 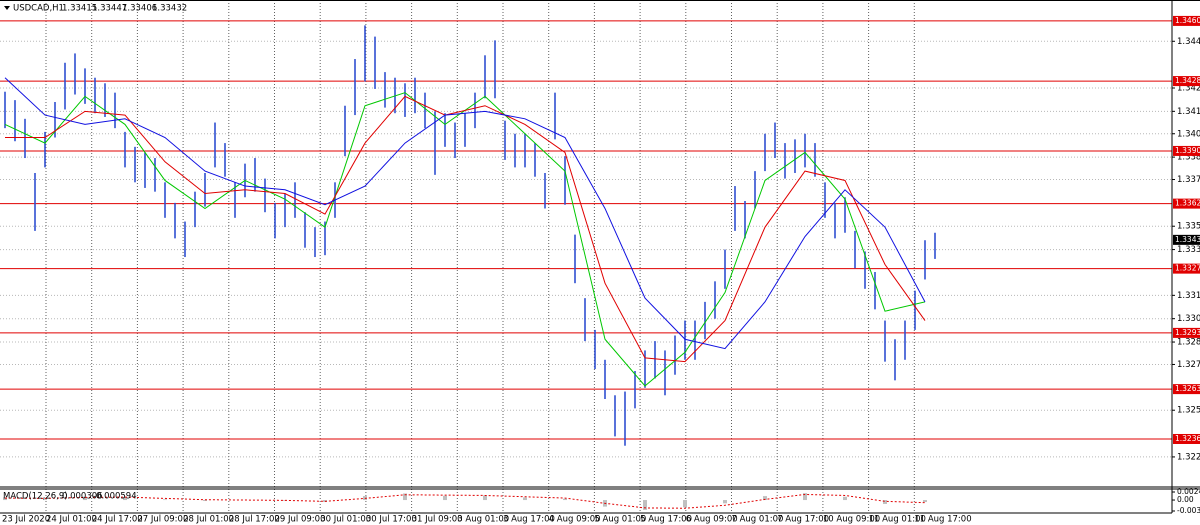 What do you see at coordinates (115, 497) in the screenshot?
I see `macd-signal-value: -0.000594` at bounding box center [115, 497].